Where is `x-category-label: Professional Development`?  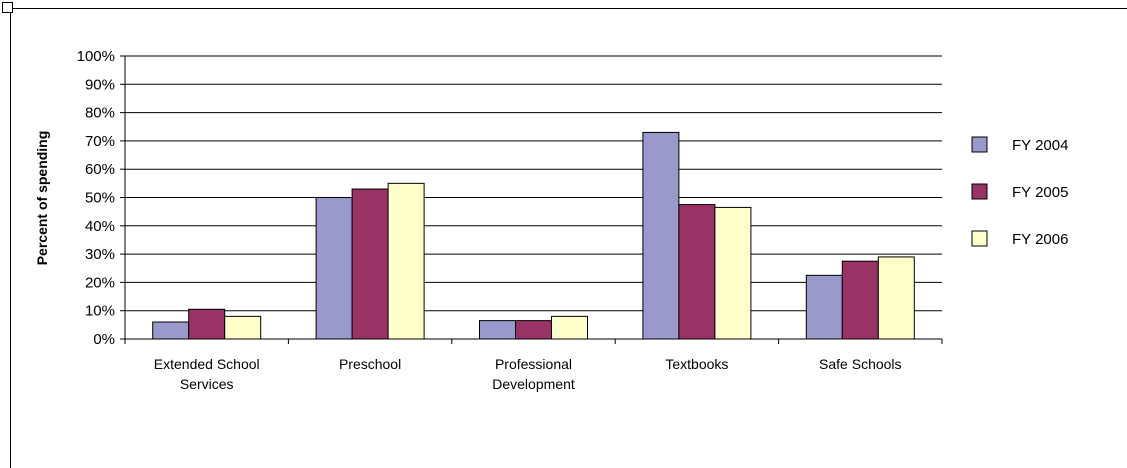
x-category-label: Professional Development is located at coordinates (533, 374).